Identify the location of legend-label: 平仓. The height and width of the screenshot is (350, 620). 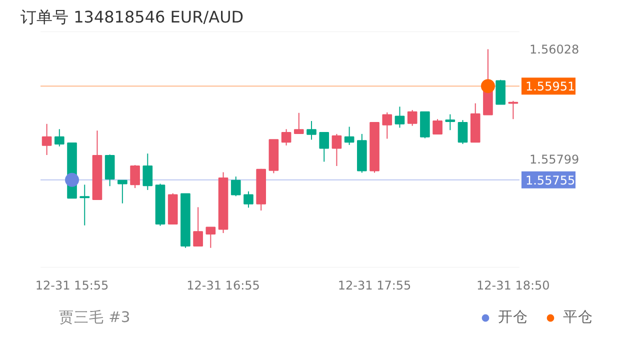
(578, 317).